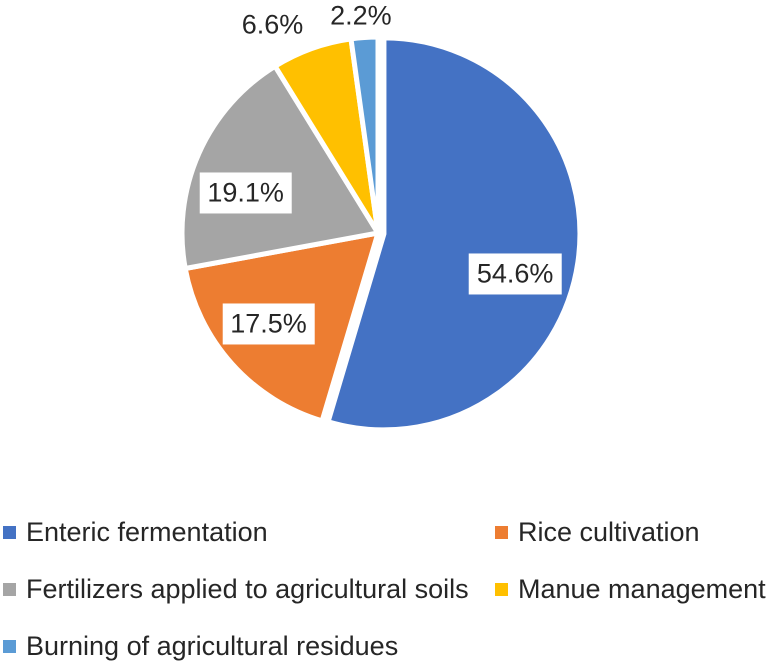 This screenshot has height=662, width=768. What do you see at coordinates (364, 134) in the screenshot?
I see `pie-slice-burning-of-agricultural-residues` at bounding box center [364, 134].